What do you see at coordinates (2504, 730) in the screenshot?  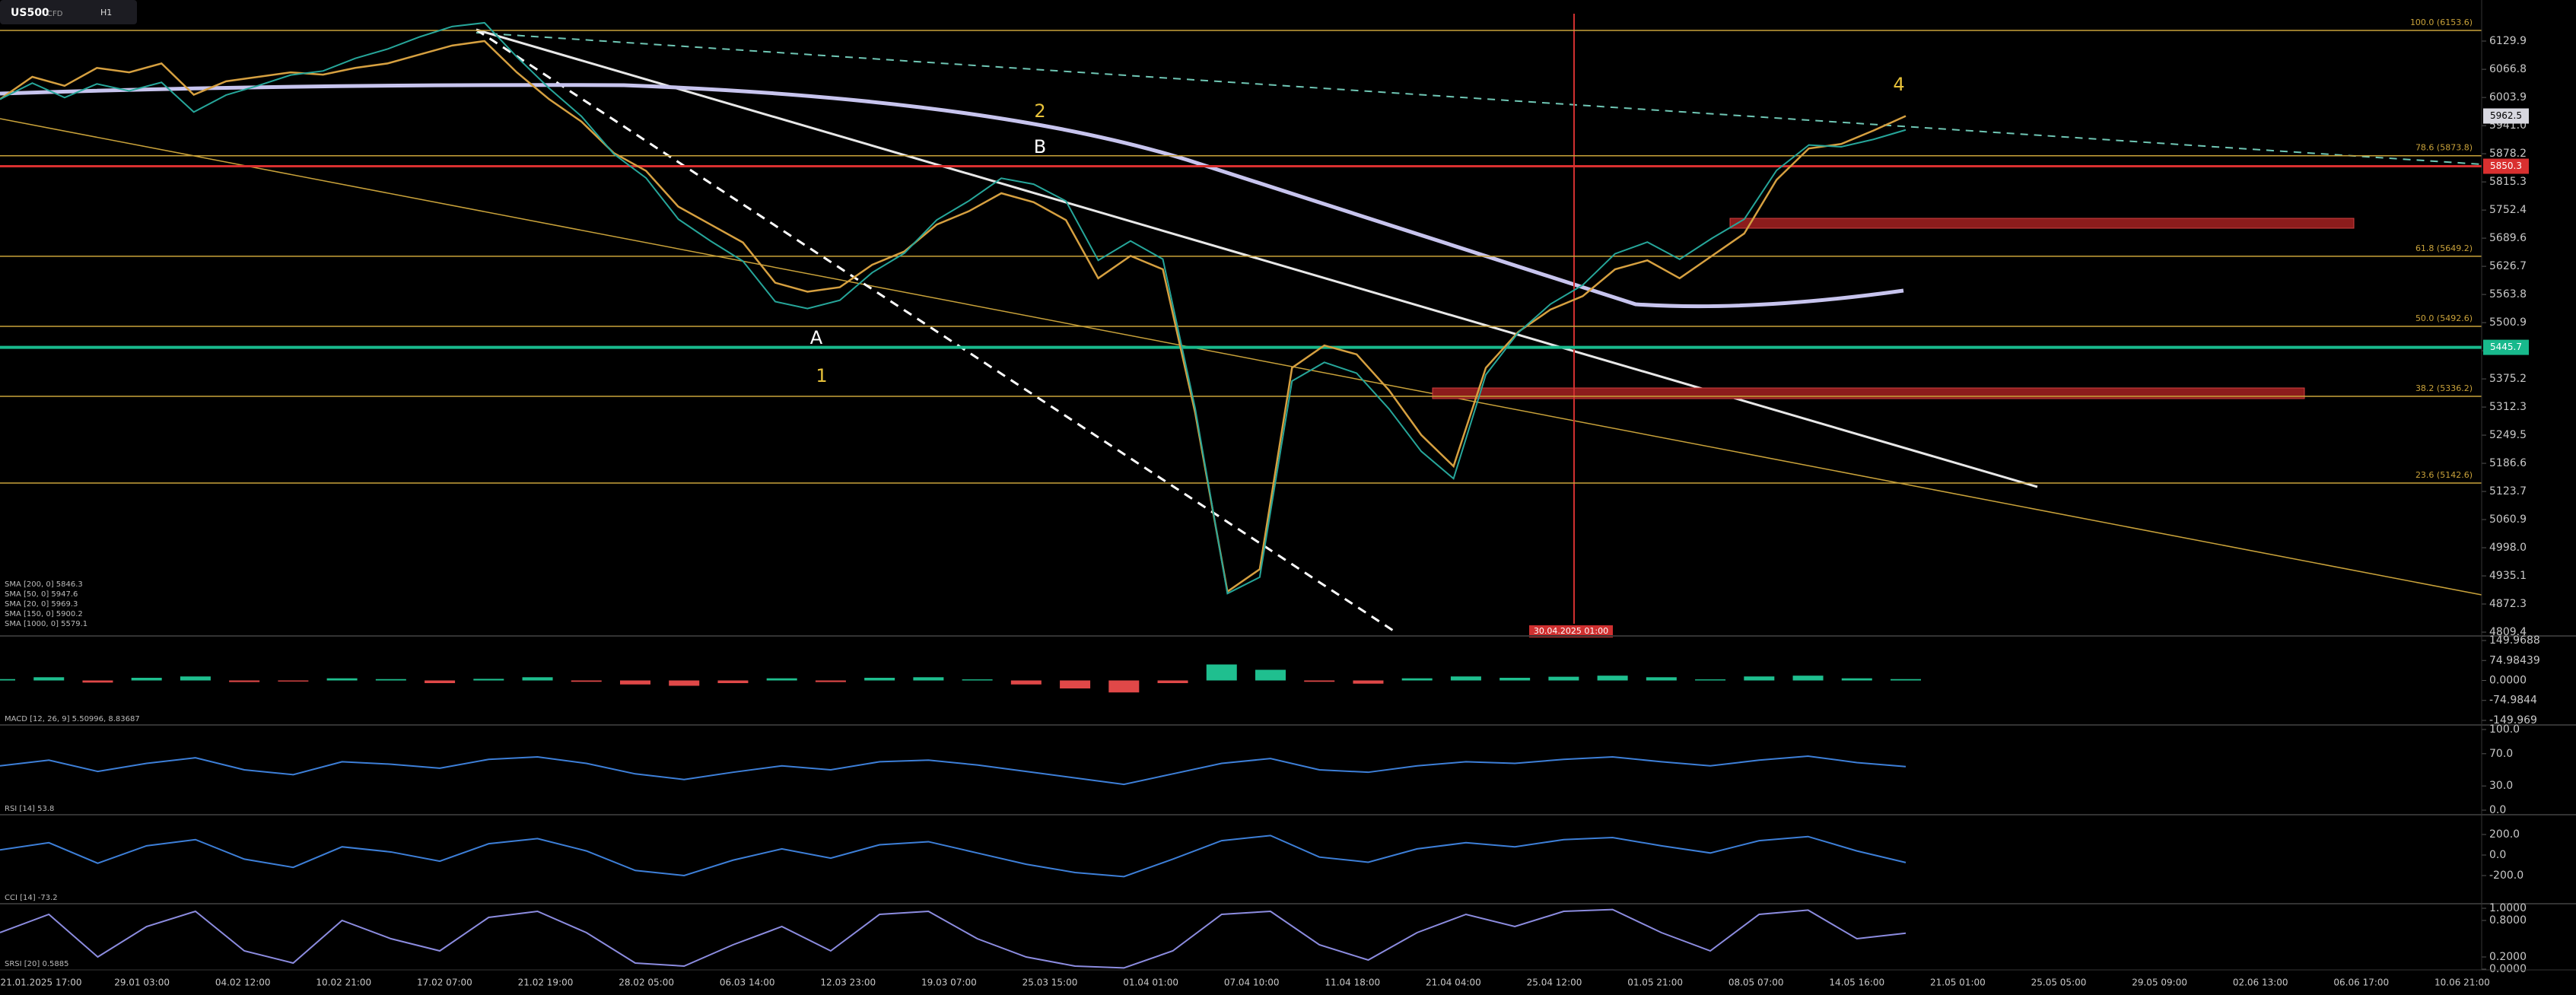 I see `indicator-tick-label: 100.0` at bounding box center [2504, 730].